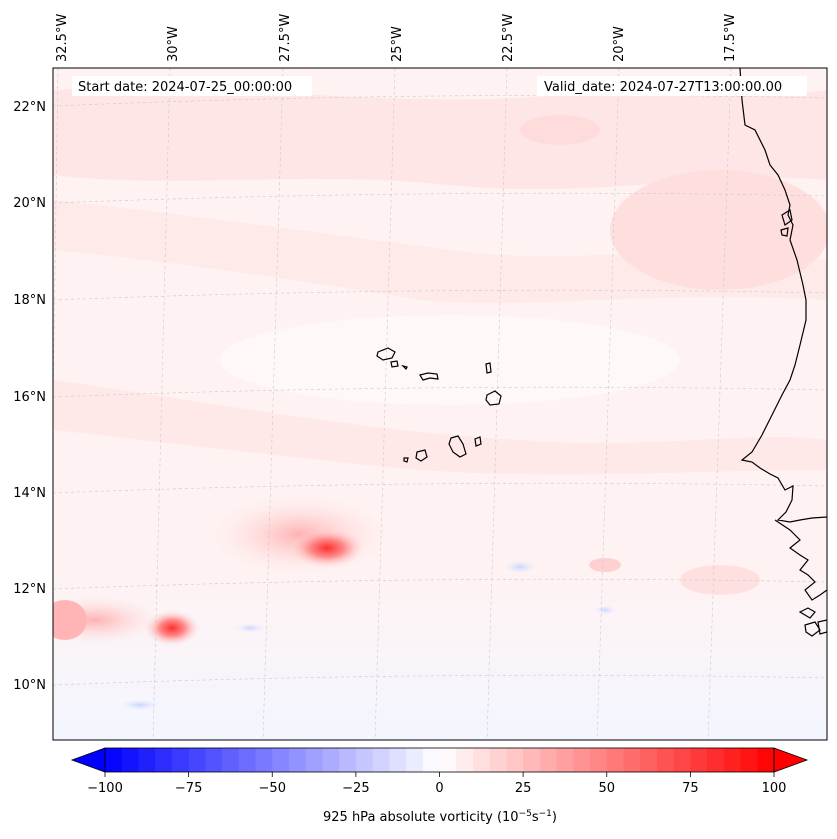  Describe the element at coordinates (273, 404) in the screenshot. I see `meridian-27-5w` at that location.